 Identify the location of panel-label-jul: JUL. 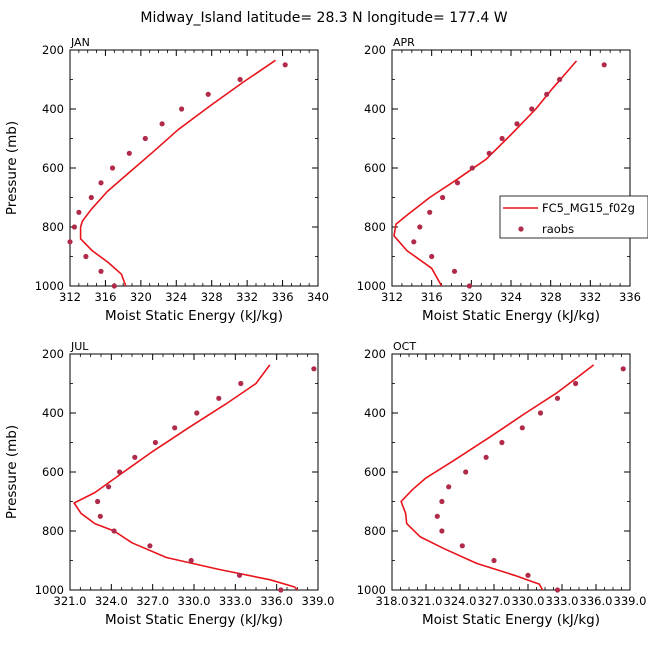
(79, 346).